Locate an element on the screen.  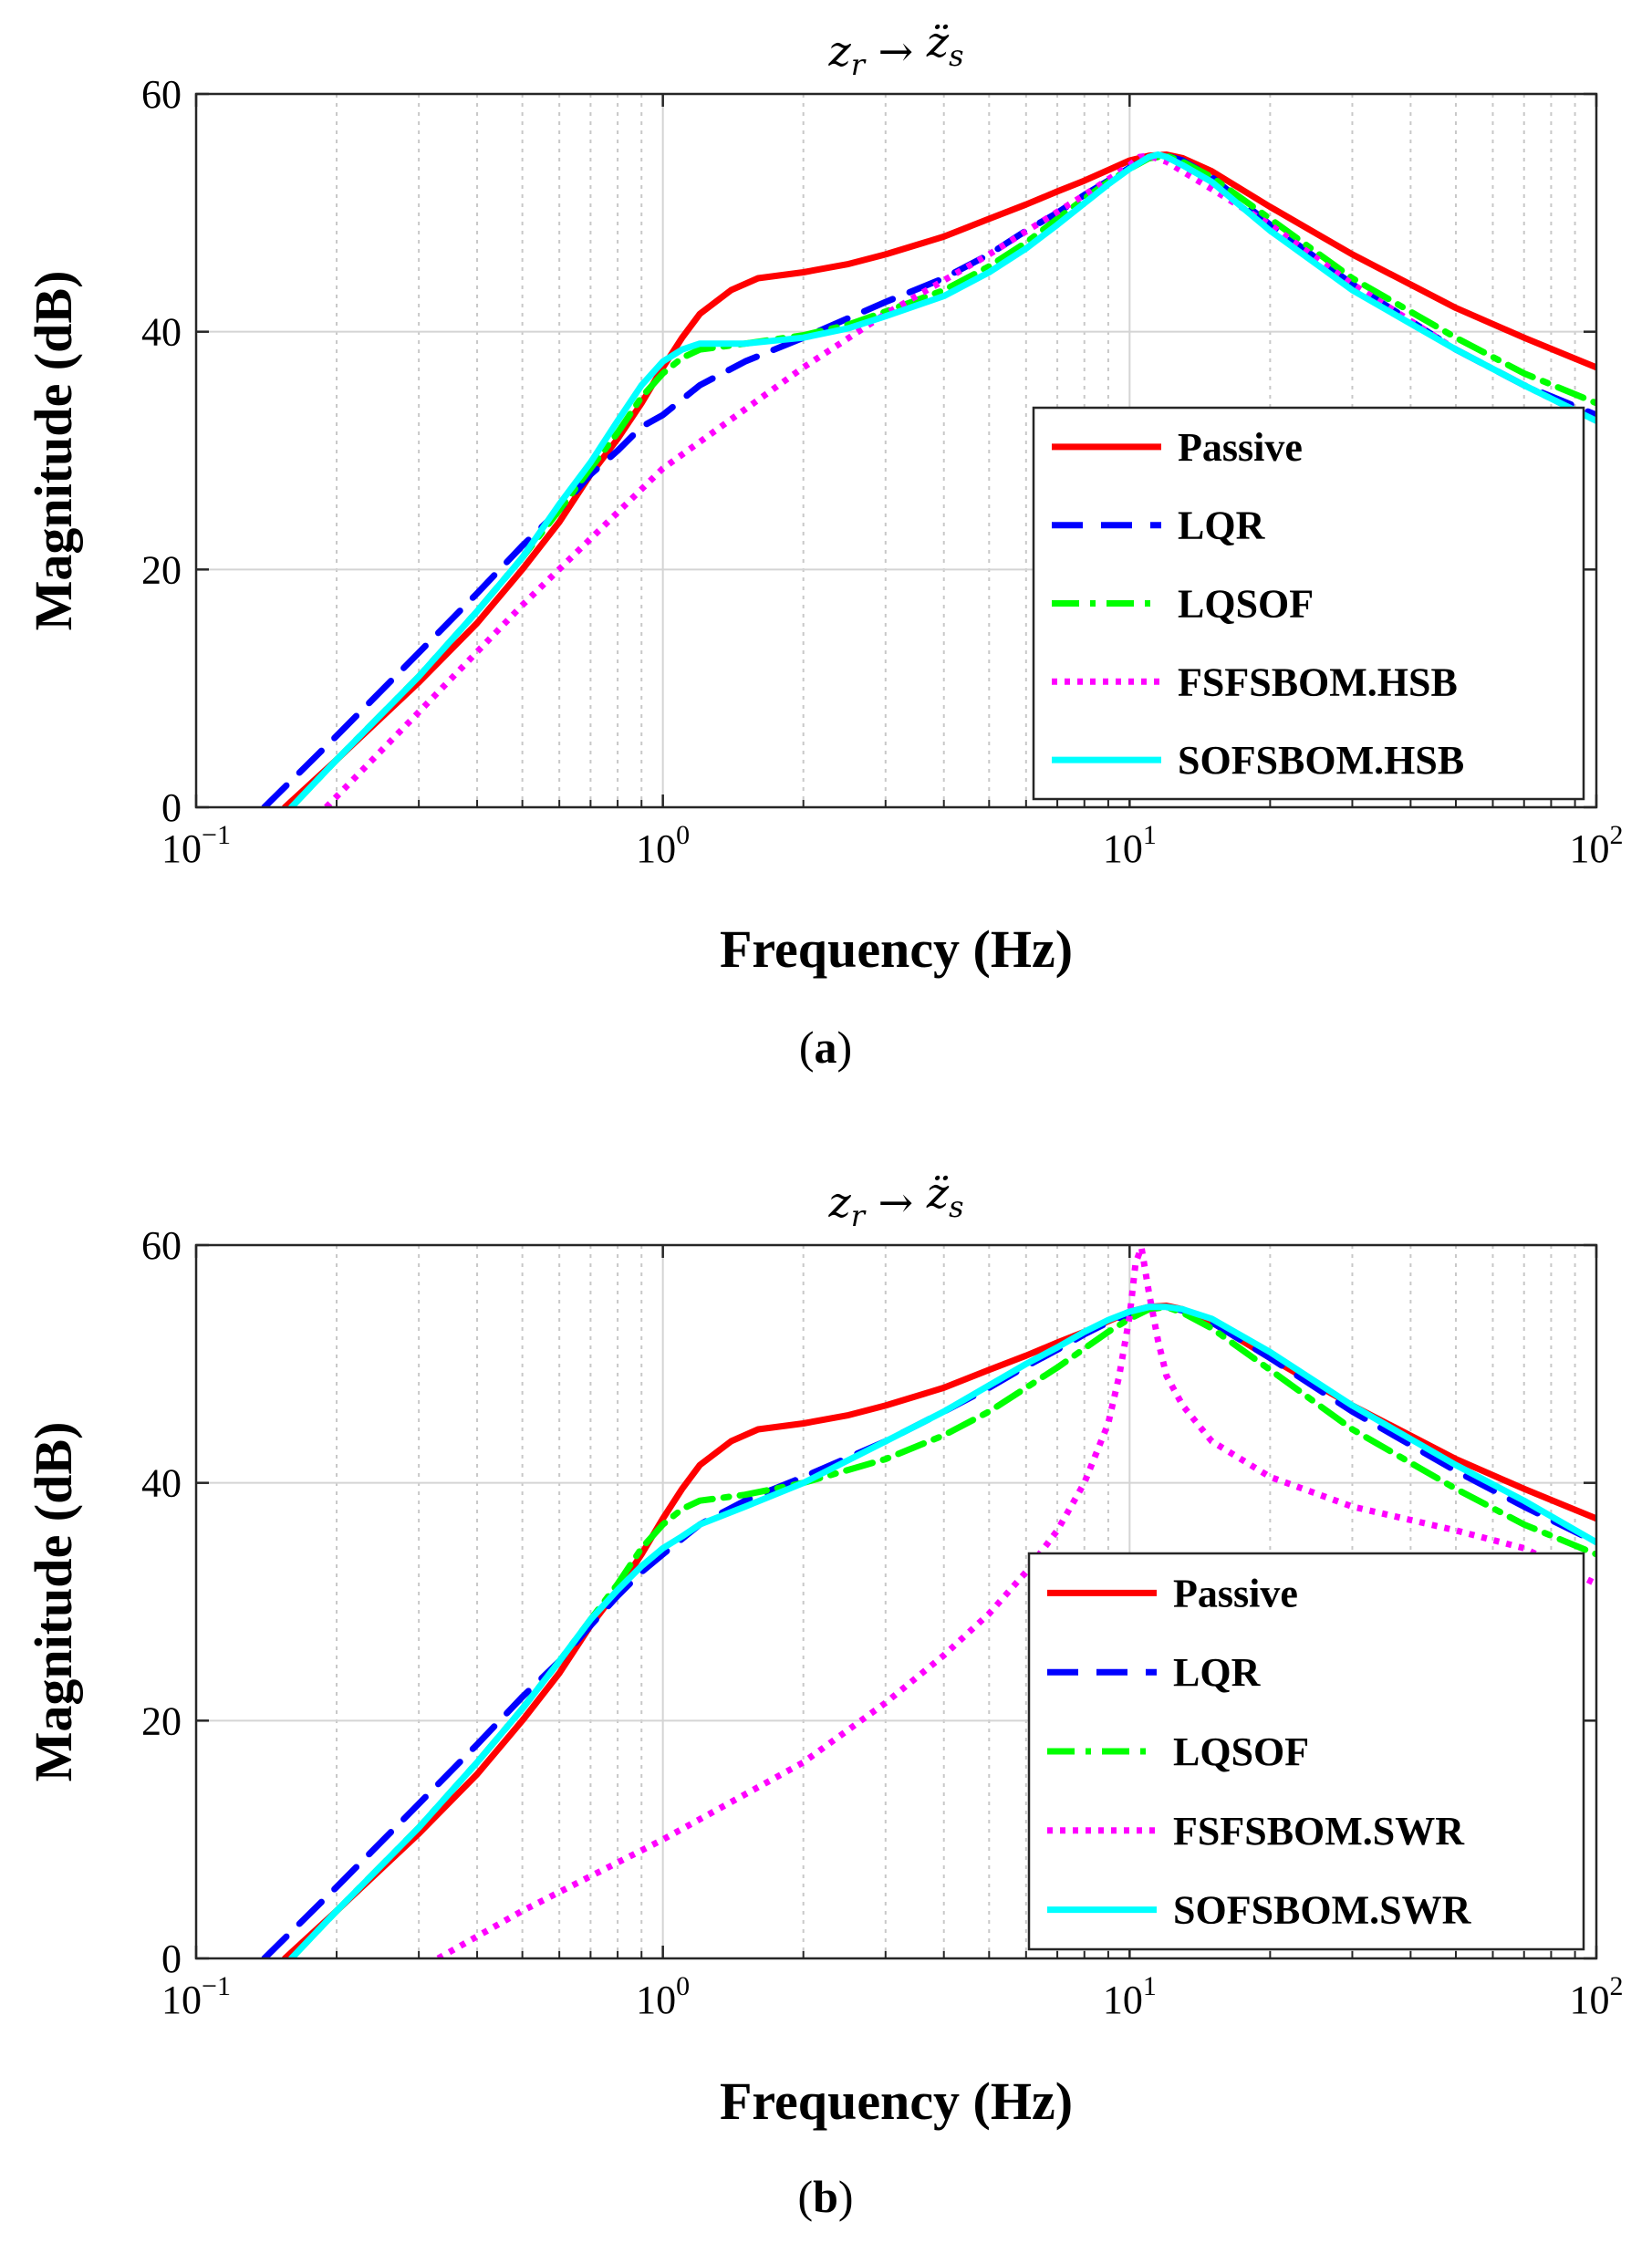
legend-label: SOFSBOM.SWR is located at coordinates (1323, 1911).